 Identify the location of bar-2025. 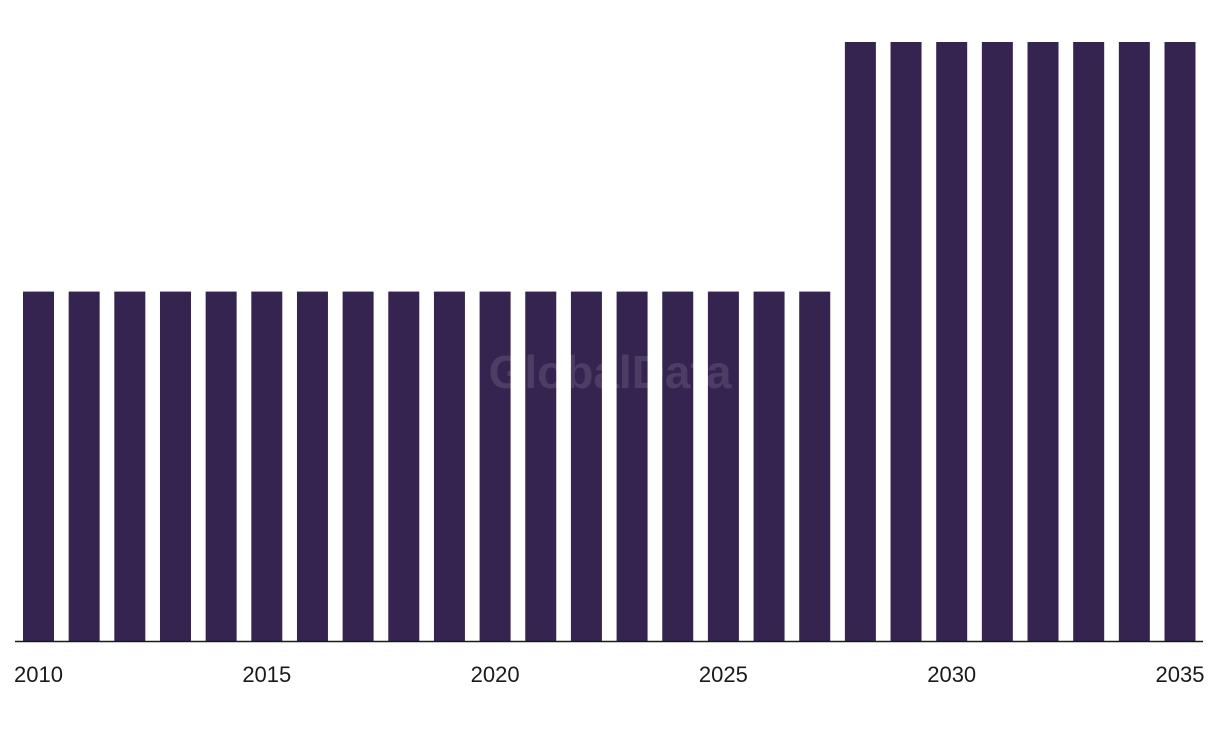
(723, 466).